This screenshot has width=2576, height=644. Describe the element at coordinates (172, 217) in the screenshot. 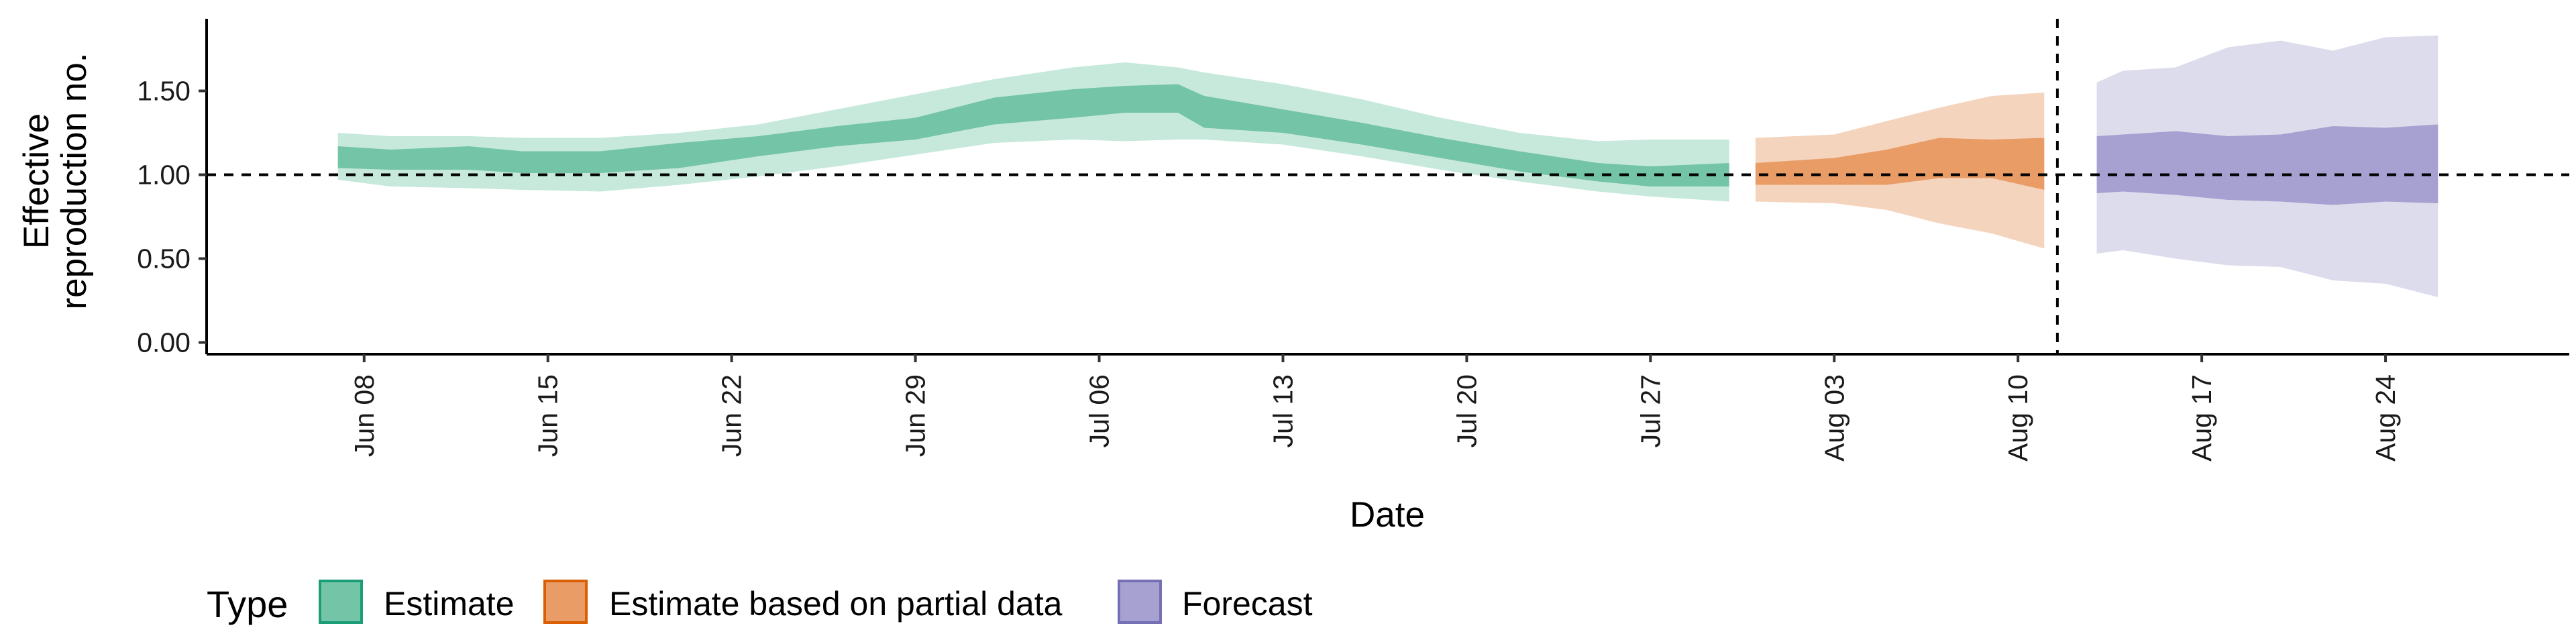

I see `y-axis-ticks: 0.00 0.50 1.00 1.50` at that location.